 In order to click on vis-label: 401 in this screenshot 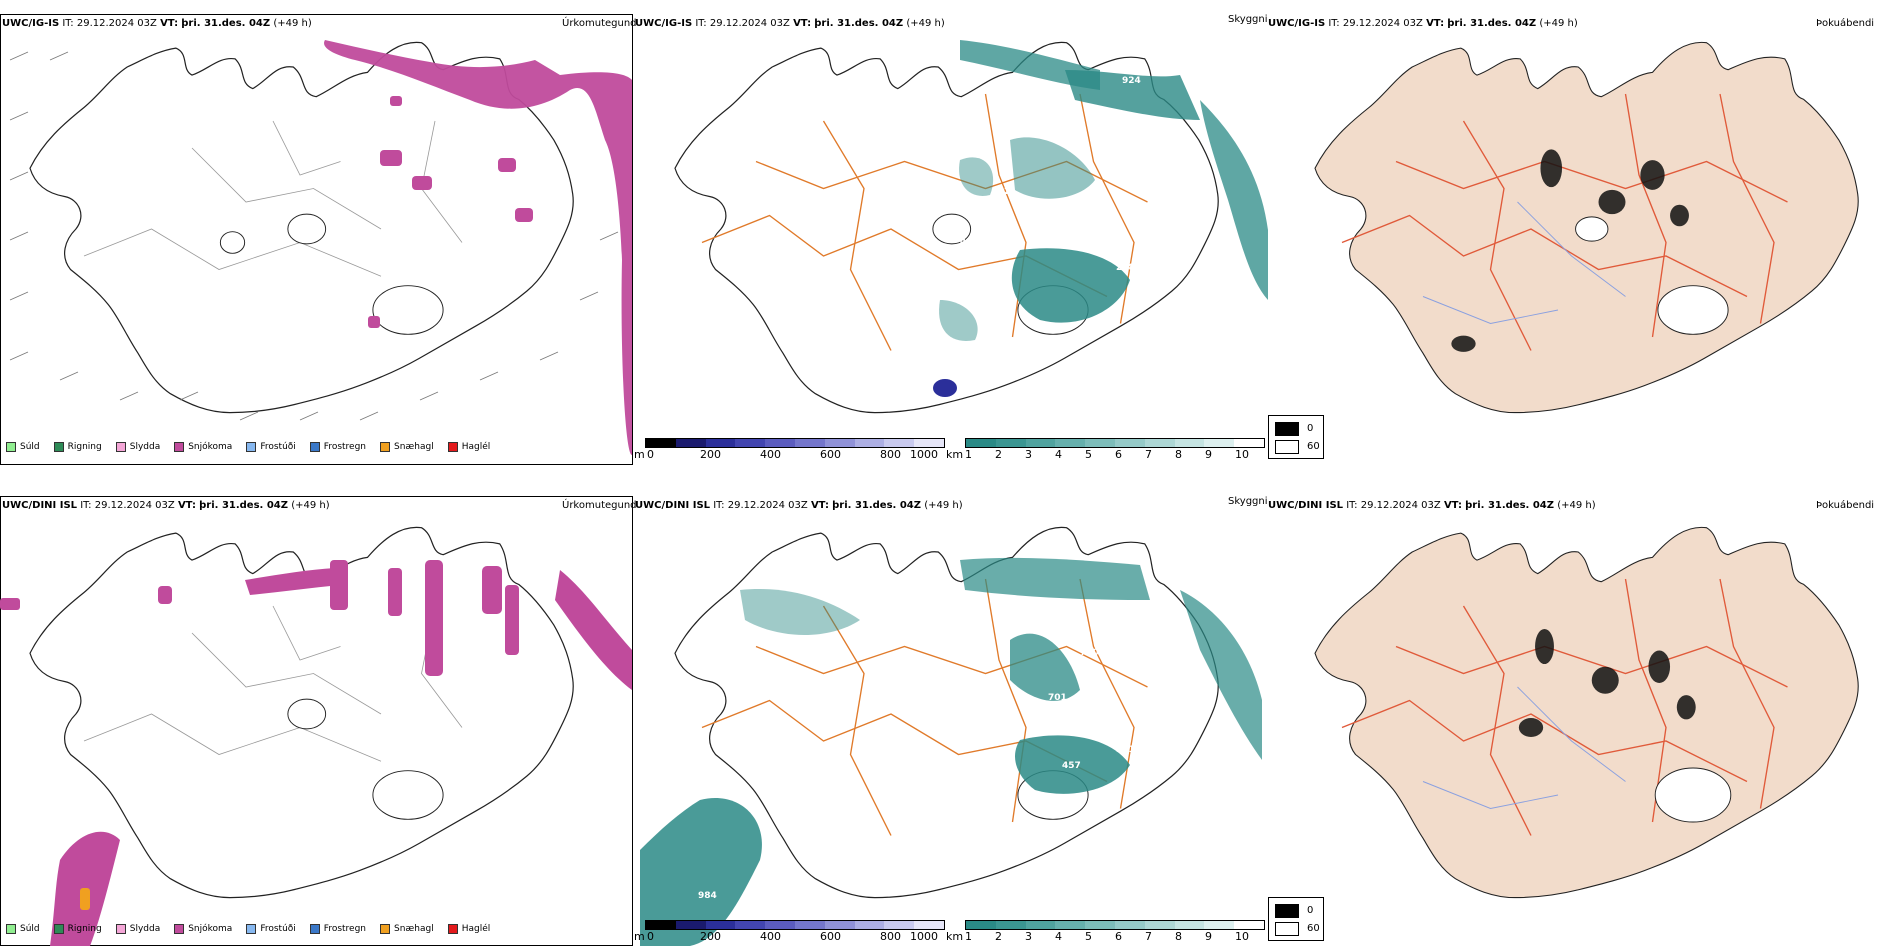, I will do `click(957, 254)`.